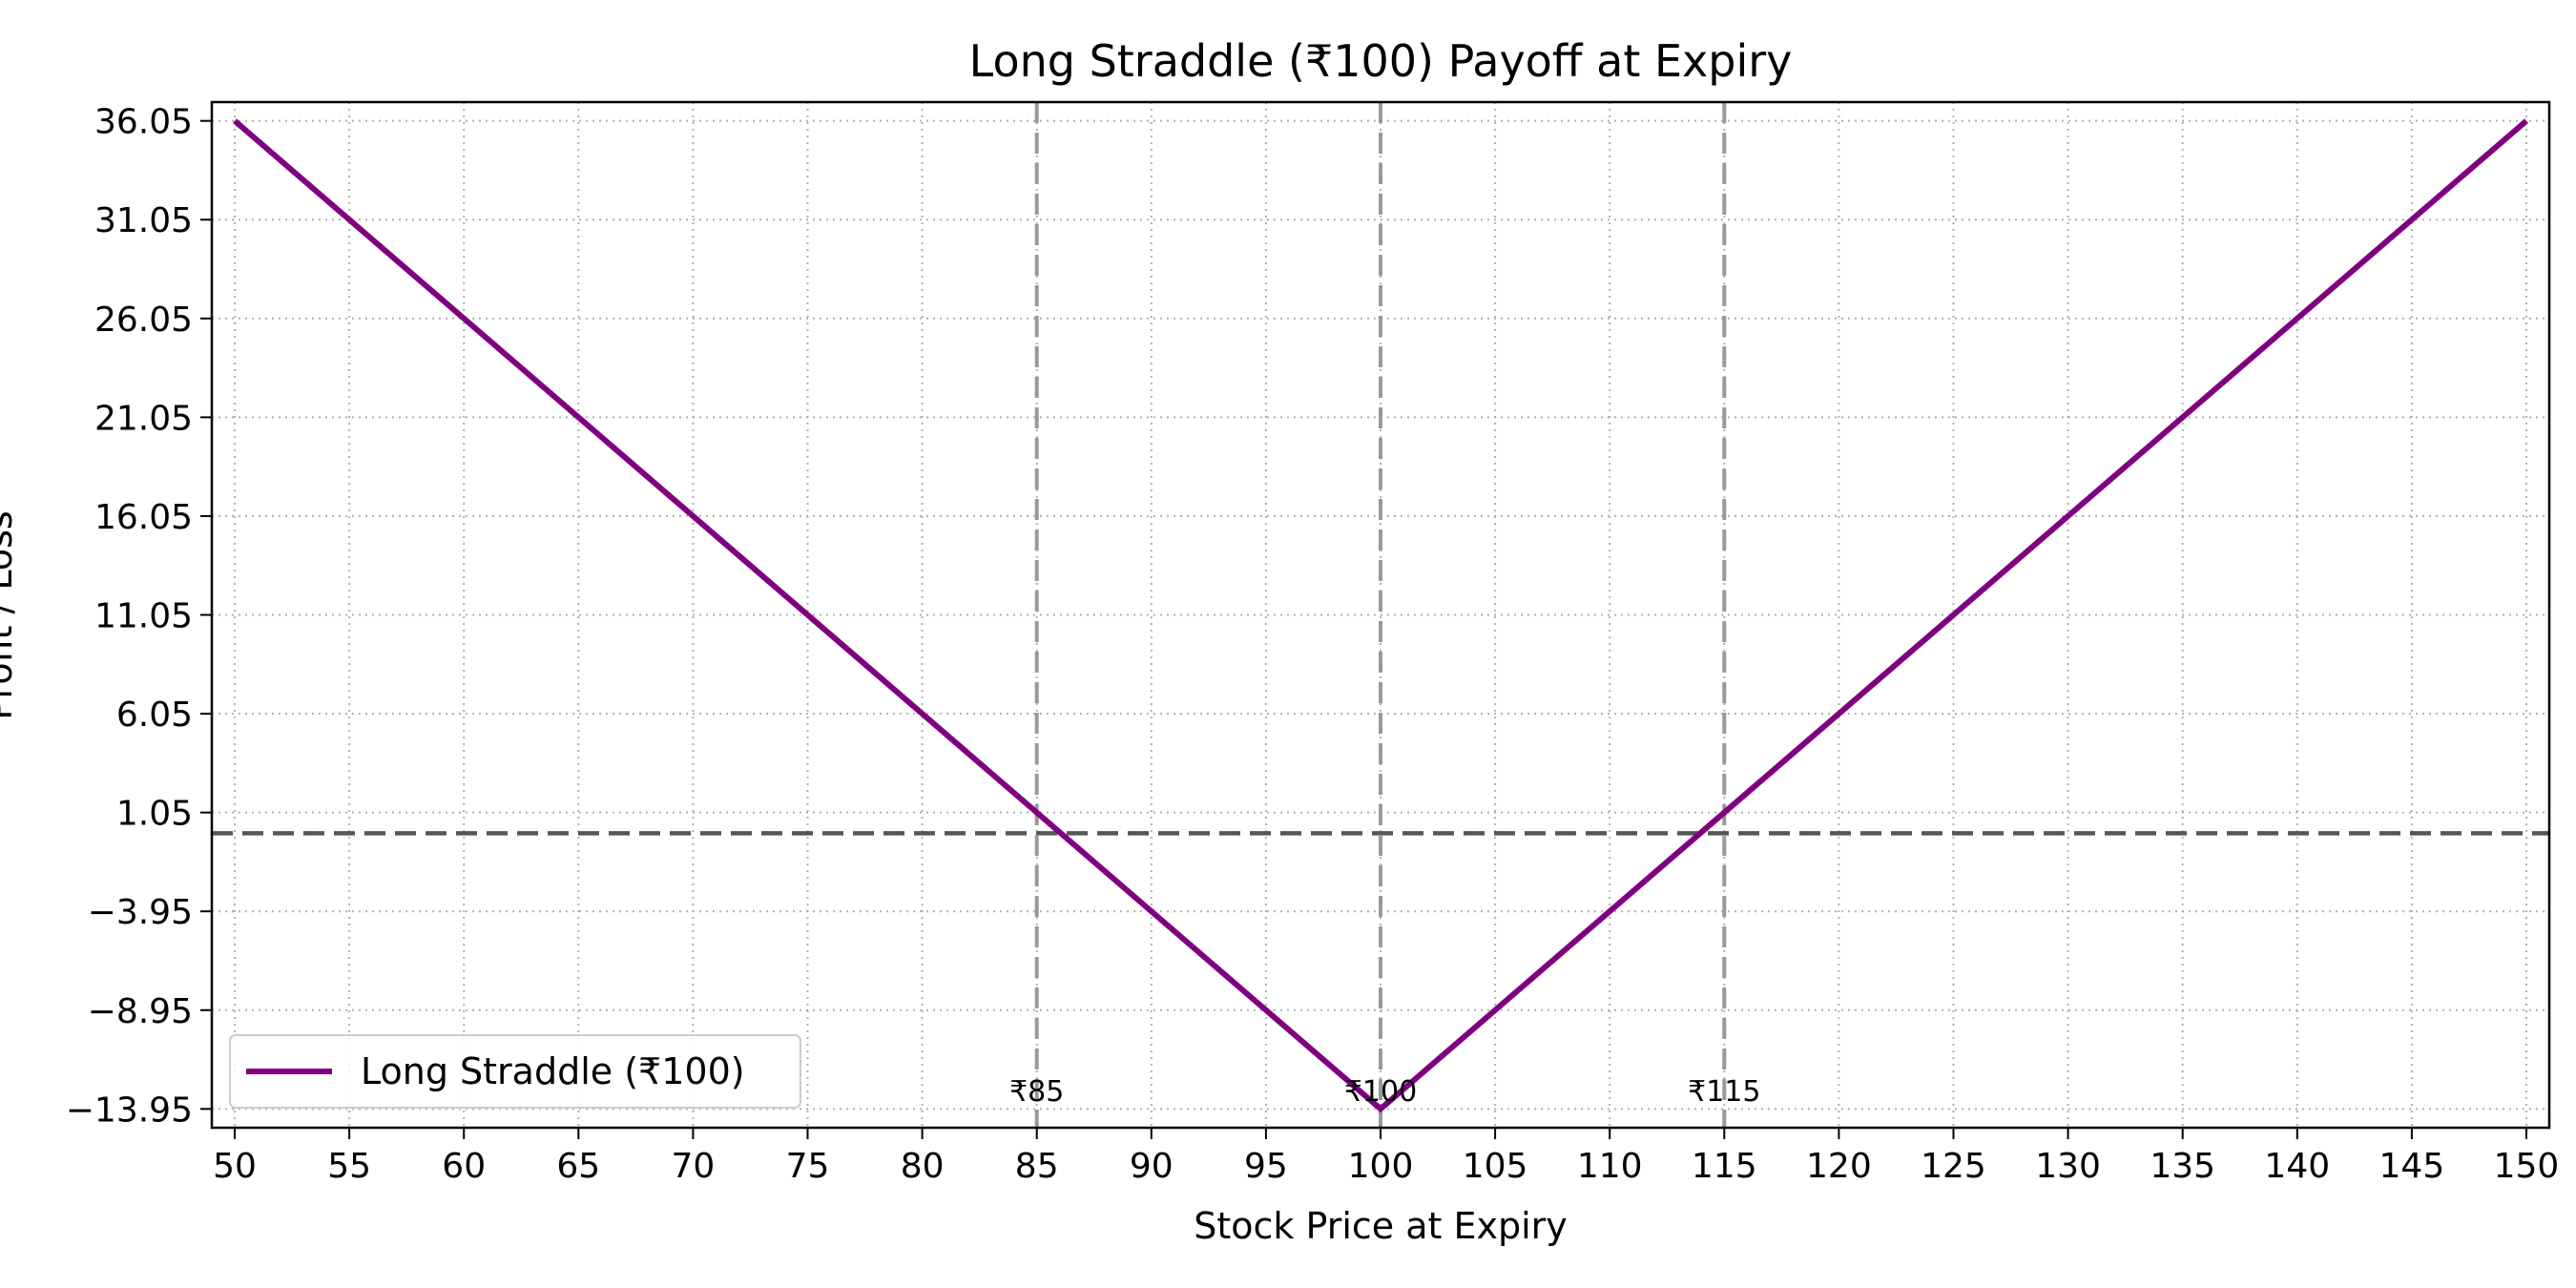  Describe the element at coordinates (1381, 1166) in the screenshot. I see `x-tick-label: 100` at that location.